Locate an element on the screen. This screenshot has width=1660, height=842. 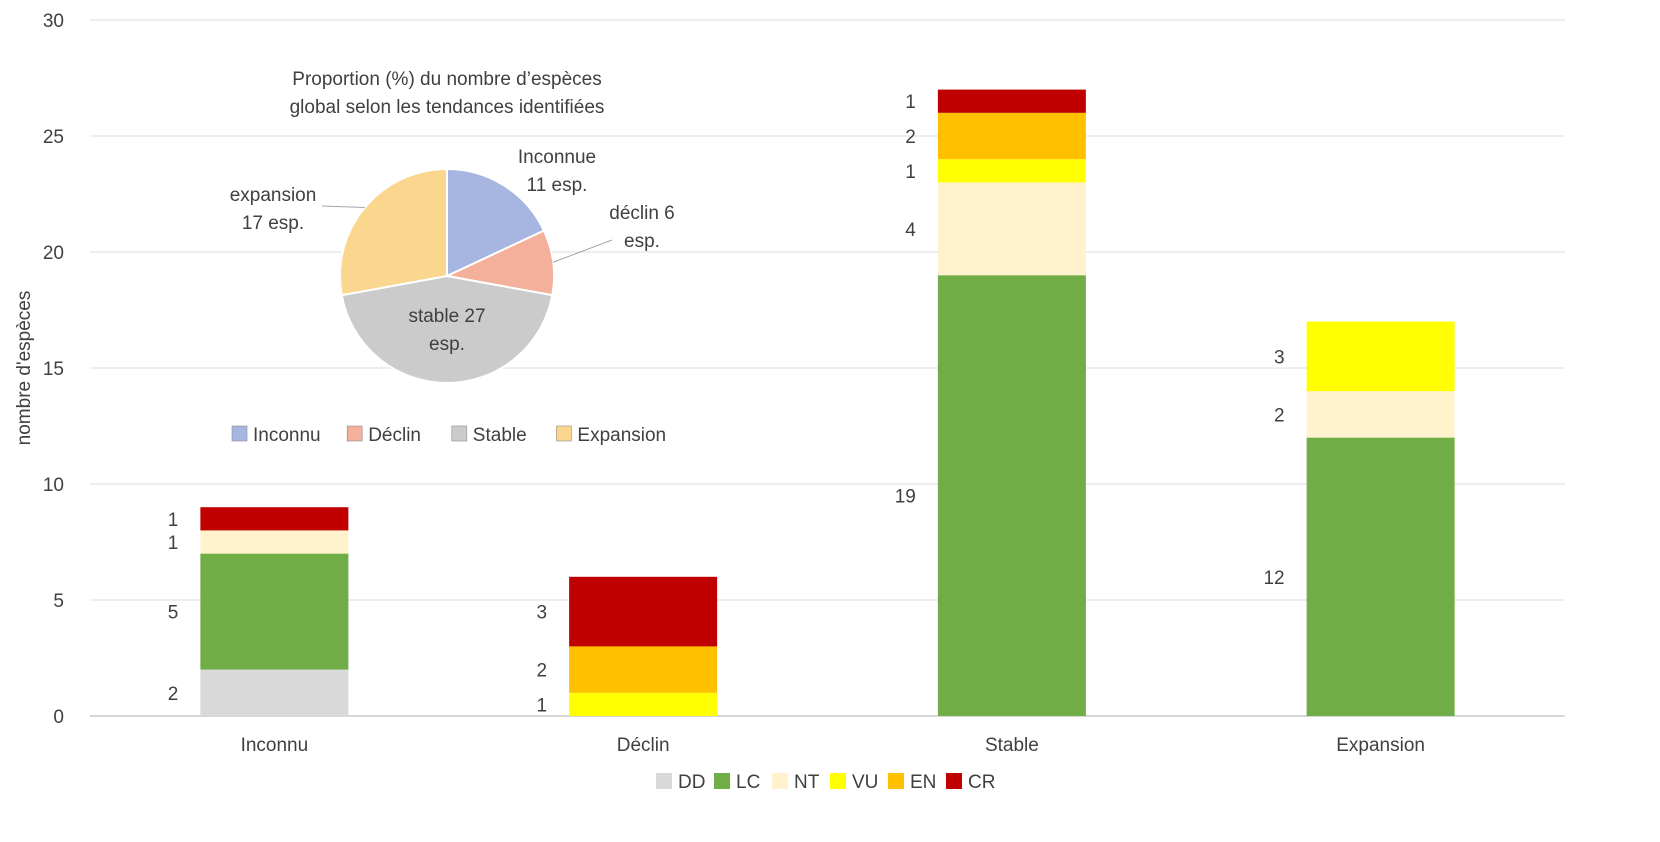
x-tick-label: Déclin is located at coordinates (643, 745).